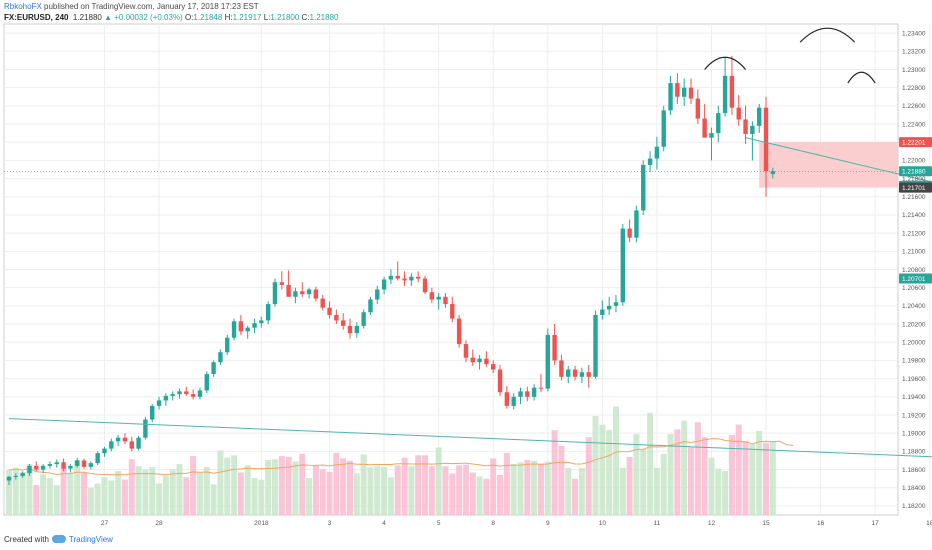  I want to click on x-tick-label: 12, so click(712, 523).